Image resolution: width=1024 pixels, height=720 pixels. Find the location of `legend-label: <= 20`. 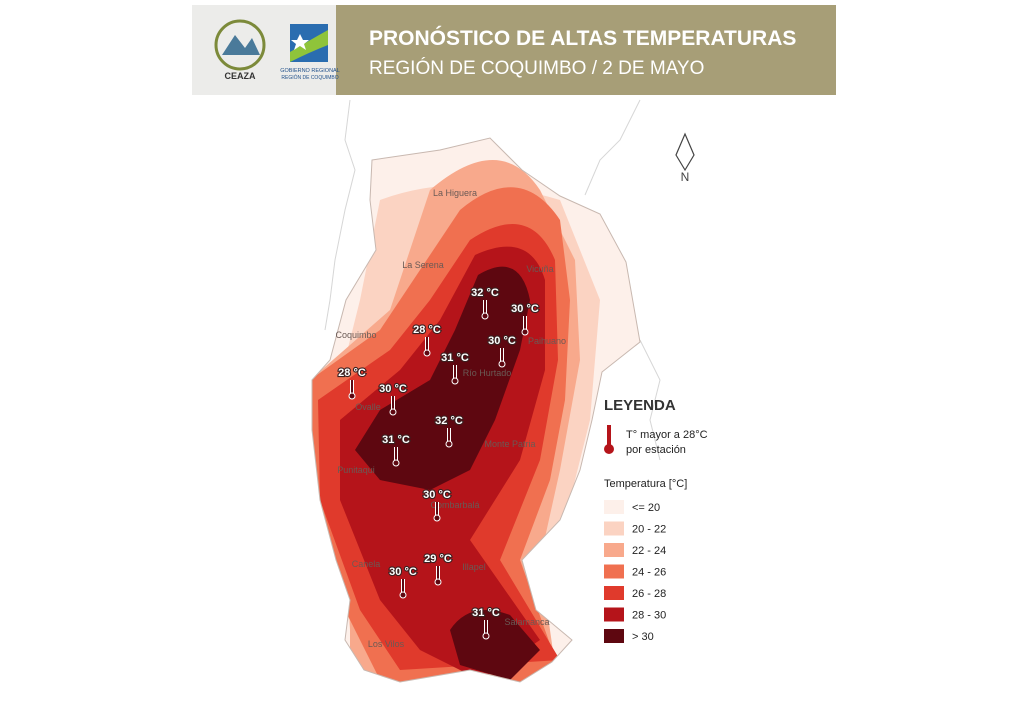

legend-label: <= 20 is located at coordinates (646, 508).